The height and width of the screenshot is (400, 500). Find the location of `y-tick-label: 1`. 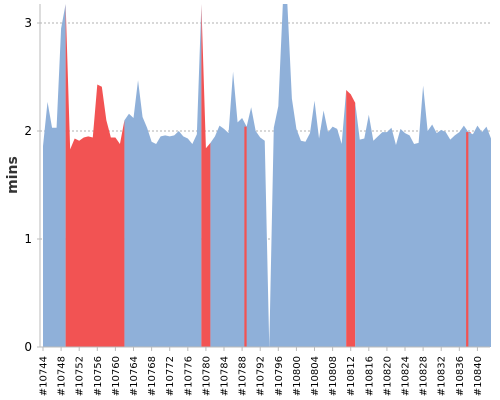

y-tick-label: 1 is located at coordinates (28, 239).